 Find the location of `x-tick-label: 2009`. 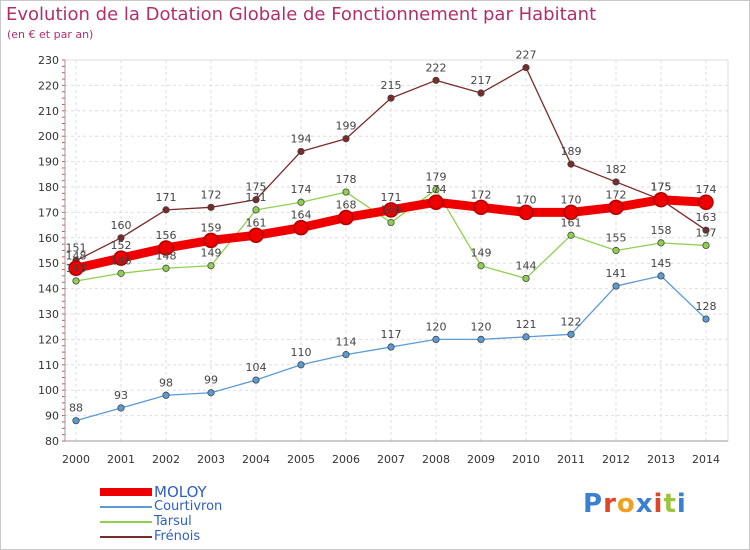

x-tick-label: 2009 is located at coordinates (481, 459).